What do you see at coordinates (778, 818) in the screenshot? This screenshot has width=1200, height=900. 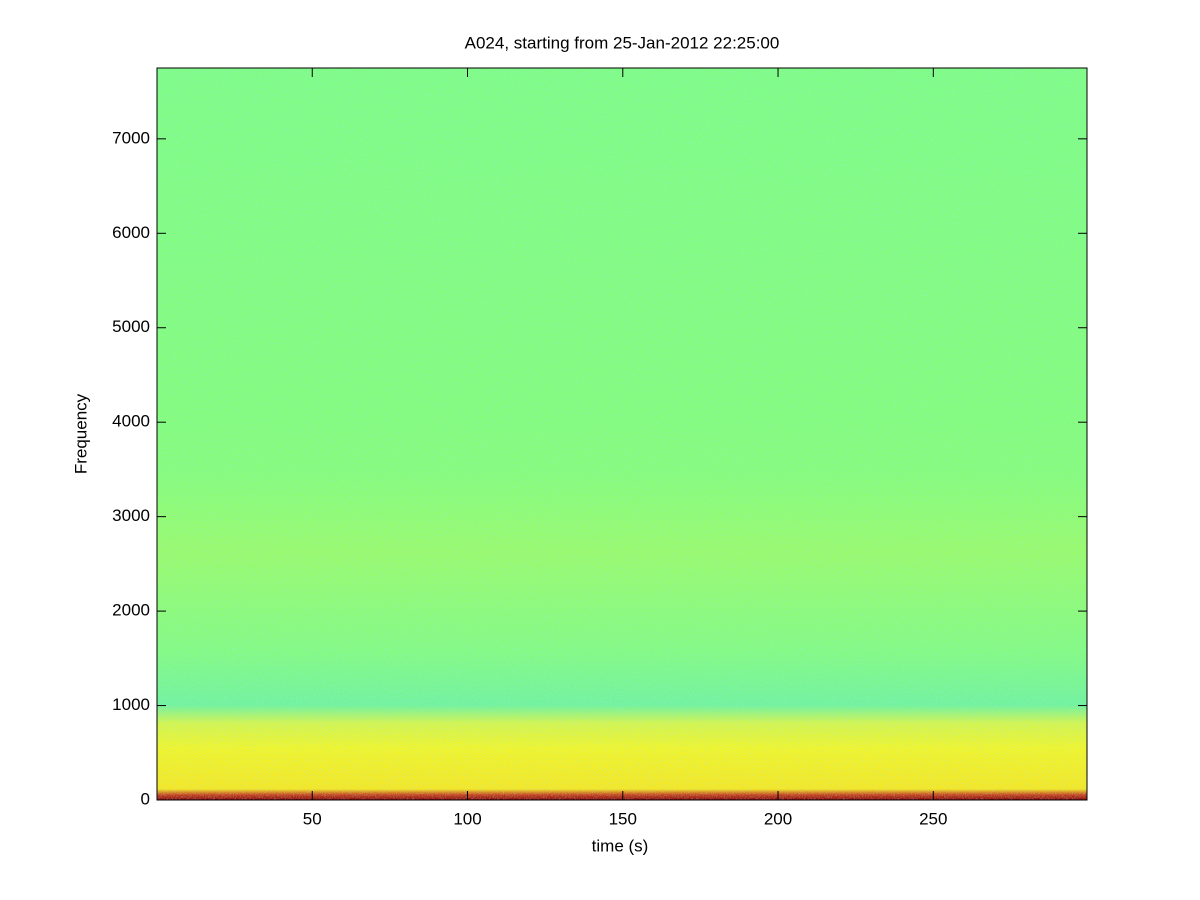 I see `x-tick-label: 200` at bounding box center [778, 818].